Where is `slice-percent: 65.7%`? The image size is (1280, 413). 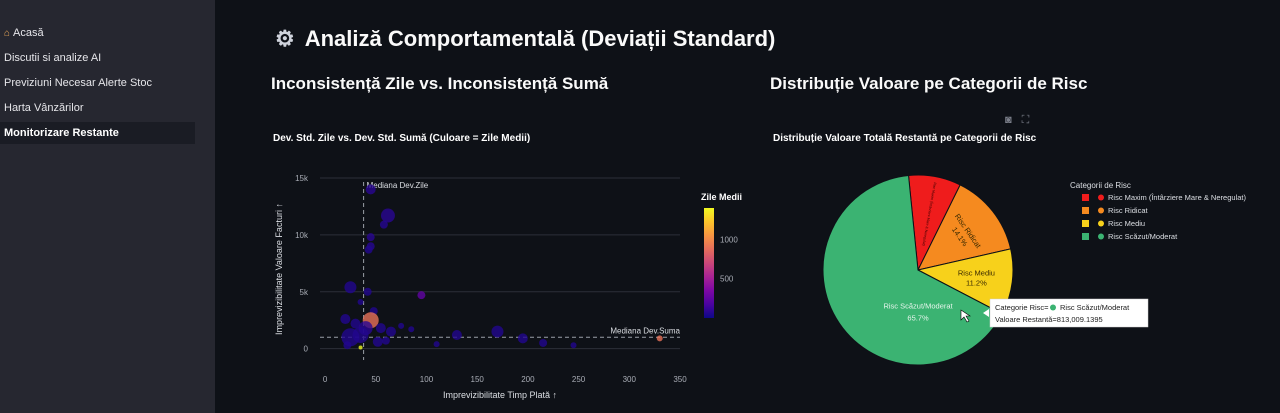
slice-percent: 65.7% is located at coordinates (918, 318).